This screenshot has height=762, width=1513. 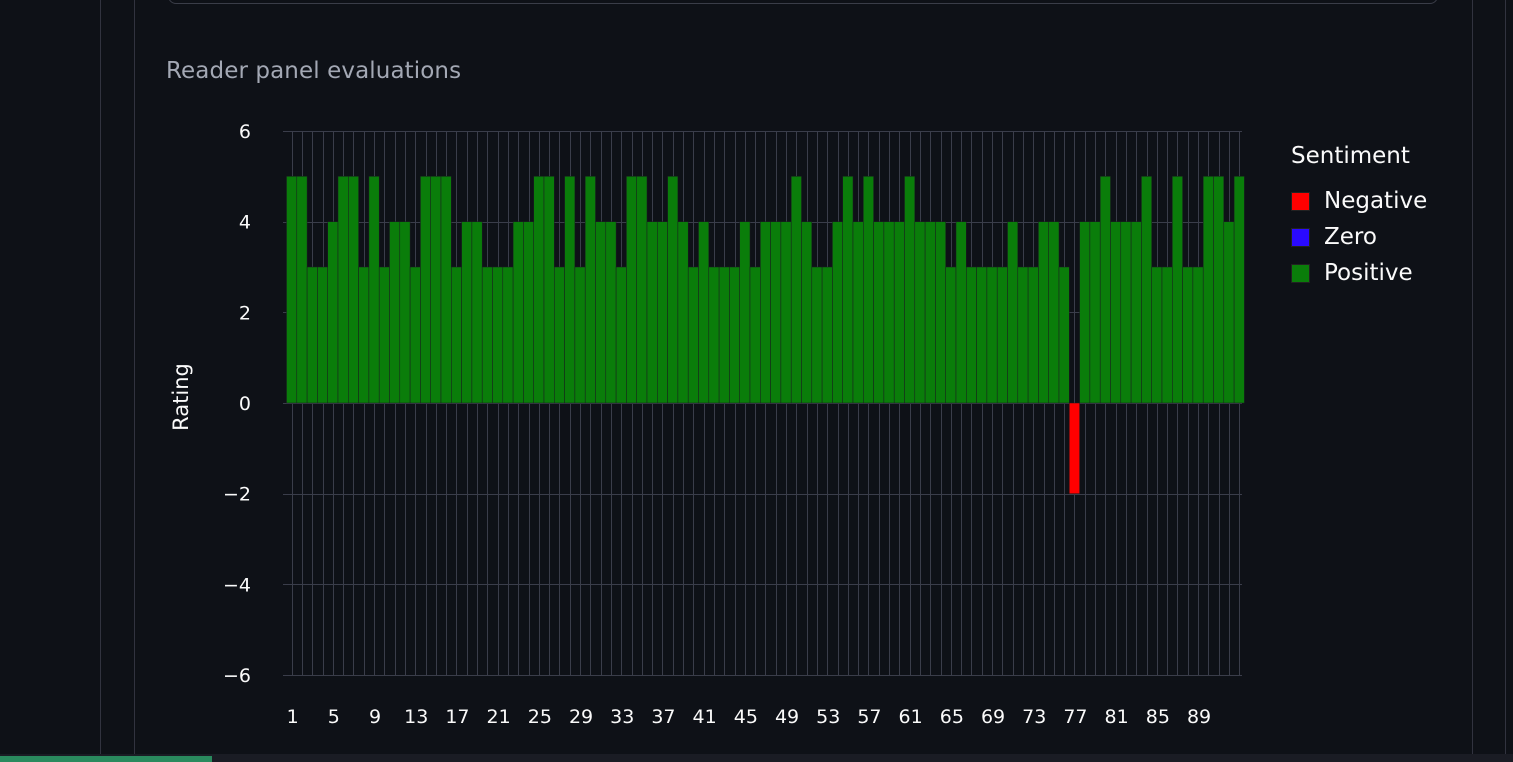 I want to click on x-tick-label: 29, so click(x=581, y=717).